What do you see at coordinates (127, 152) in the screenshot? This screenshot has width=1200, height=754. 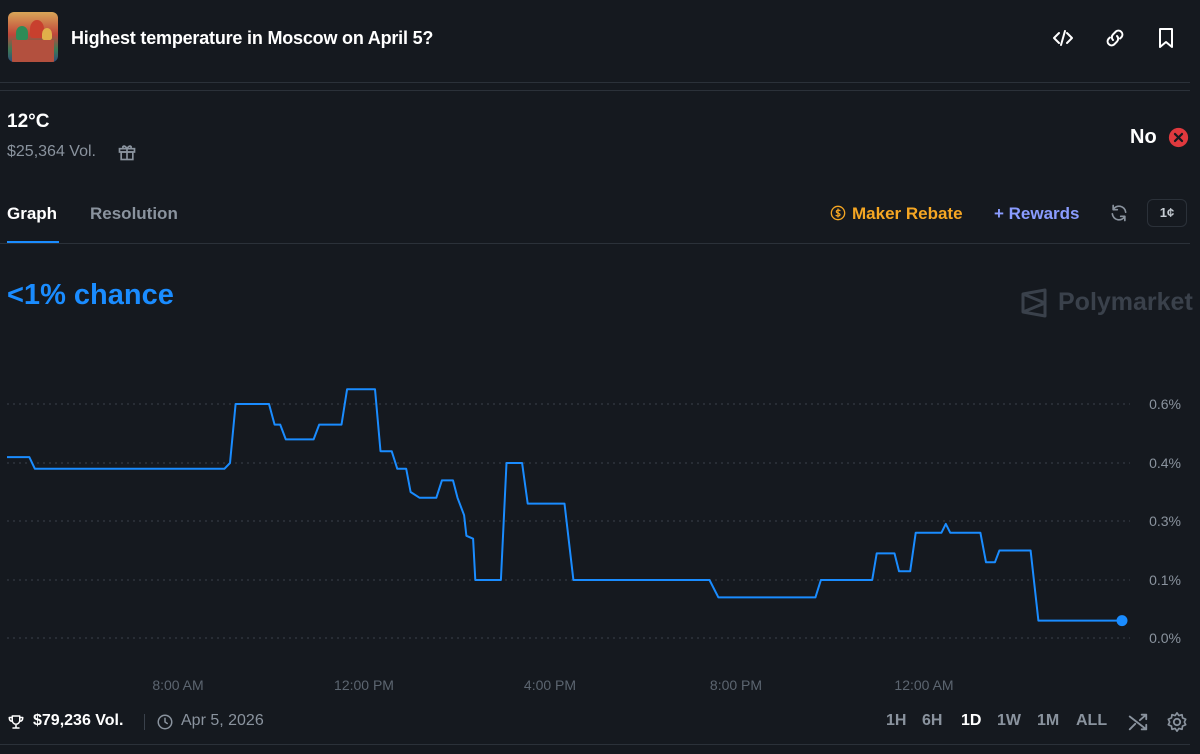 I see `gift-icon` at bounding box center [127, 152].